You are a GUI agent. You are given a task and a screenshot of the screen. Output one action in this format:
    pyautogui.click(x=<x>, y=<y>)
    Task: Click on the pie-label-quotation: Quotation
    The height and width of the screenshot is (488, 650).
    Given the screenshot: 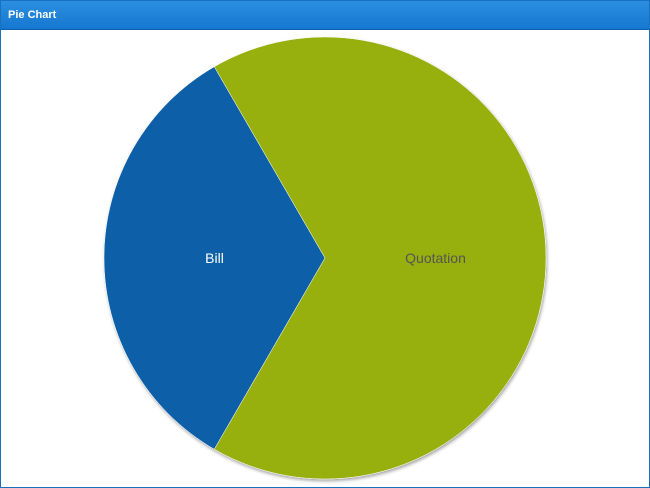 What is the action you would take?
    pyautogui.click(x=435, y=258)
    